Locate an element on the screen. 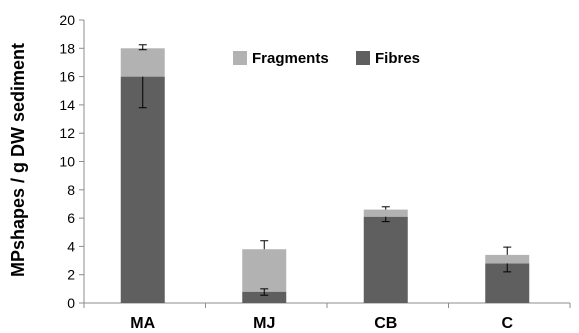 Image resolution: width=579 pixels, height=333 pixels. y-tick-label: 14 is located at coordinates (67, 105).